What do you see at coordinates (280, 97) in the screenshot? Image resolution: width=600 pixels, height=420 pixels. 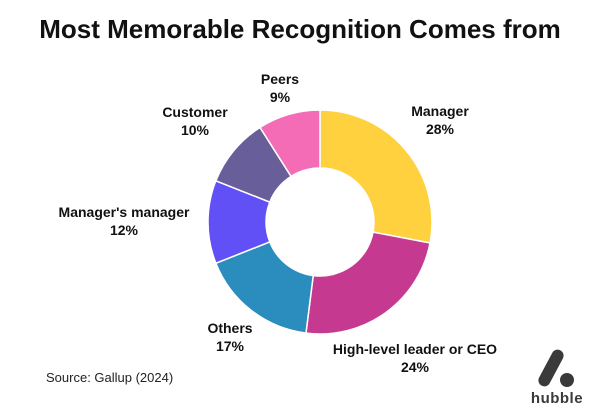 I see `label-peers-value: 9%` at bounding box center [280, 97].